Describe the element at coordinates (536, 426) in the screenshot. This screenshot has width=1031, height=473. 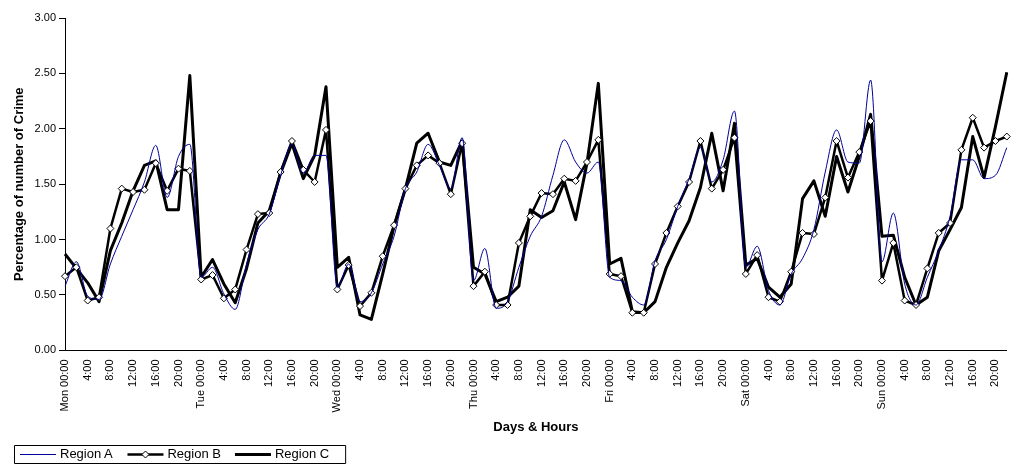
I see `x-axis-title: Days & Hours` at that location.